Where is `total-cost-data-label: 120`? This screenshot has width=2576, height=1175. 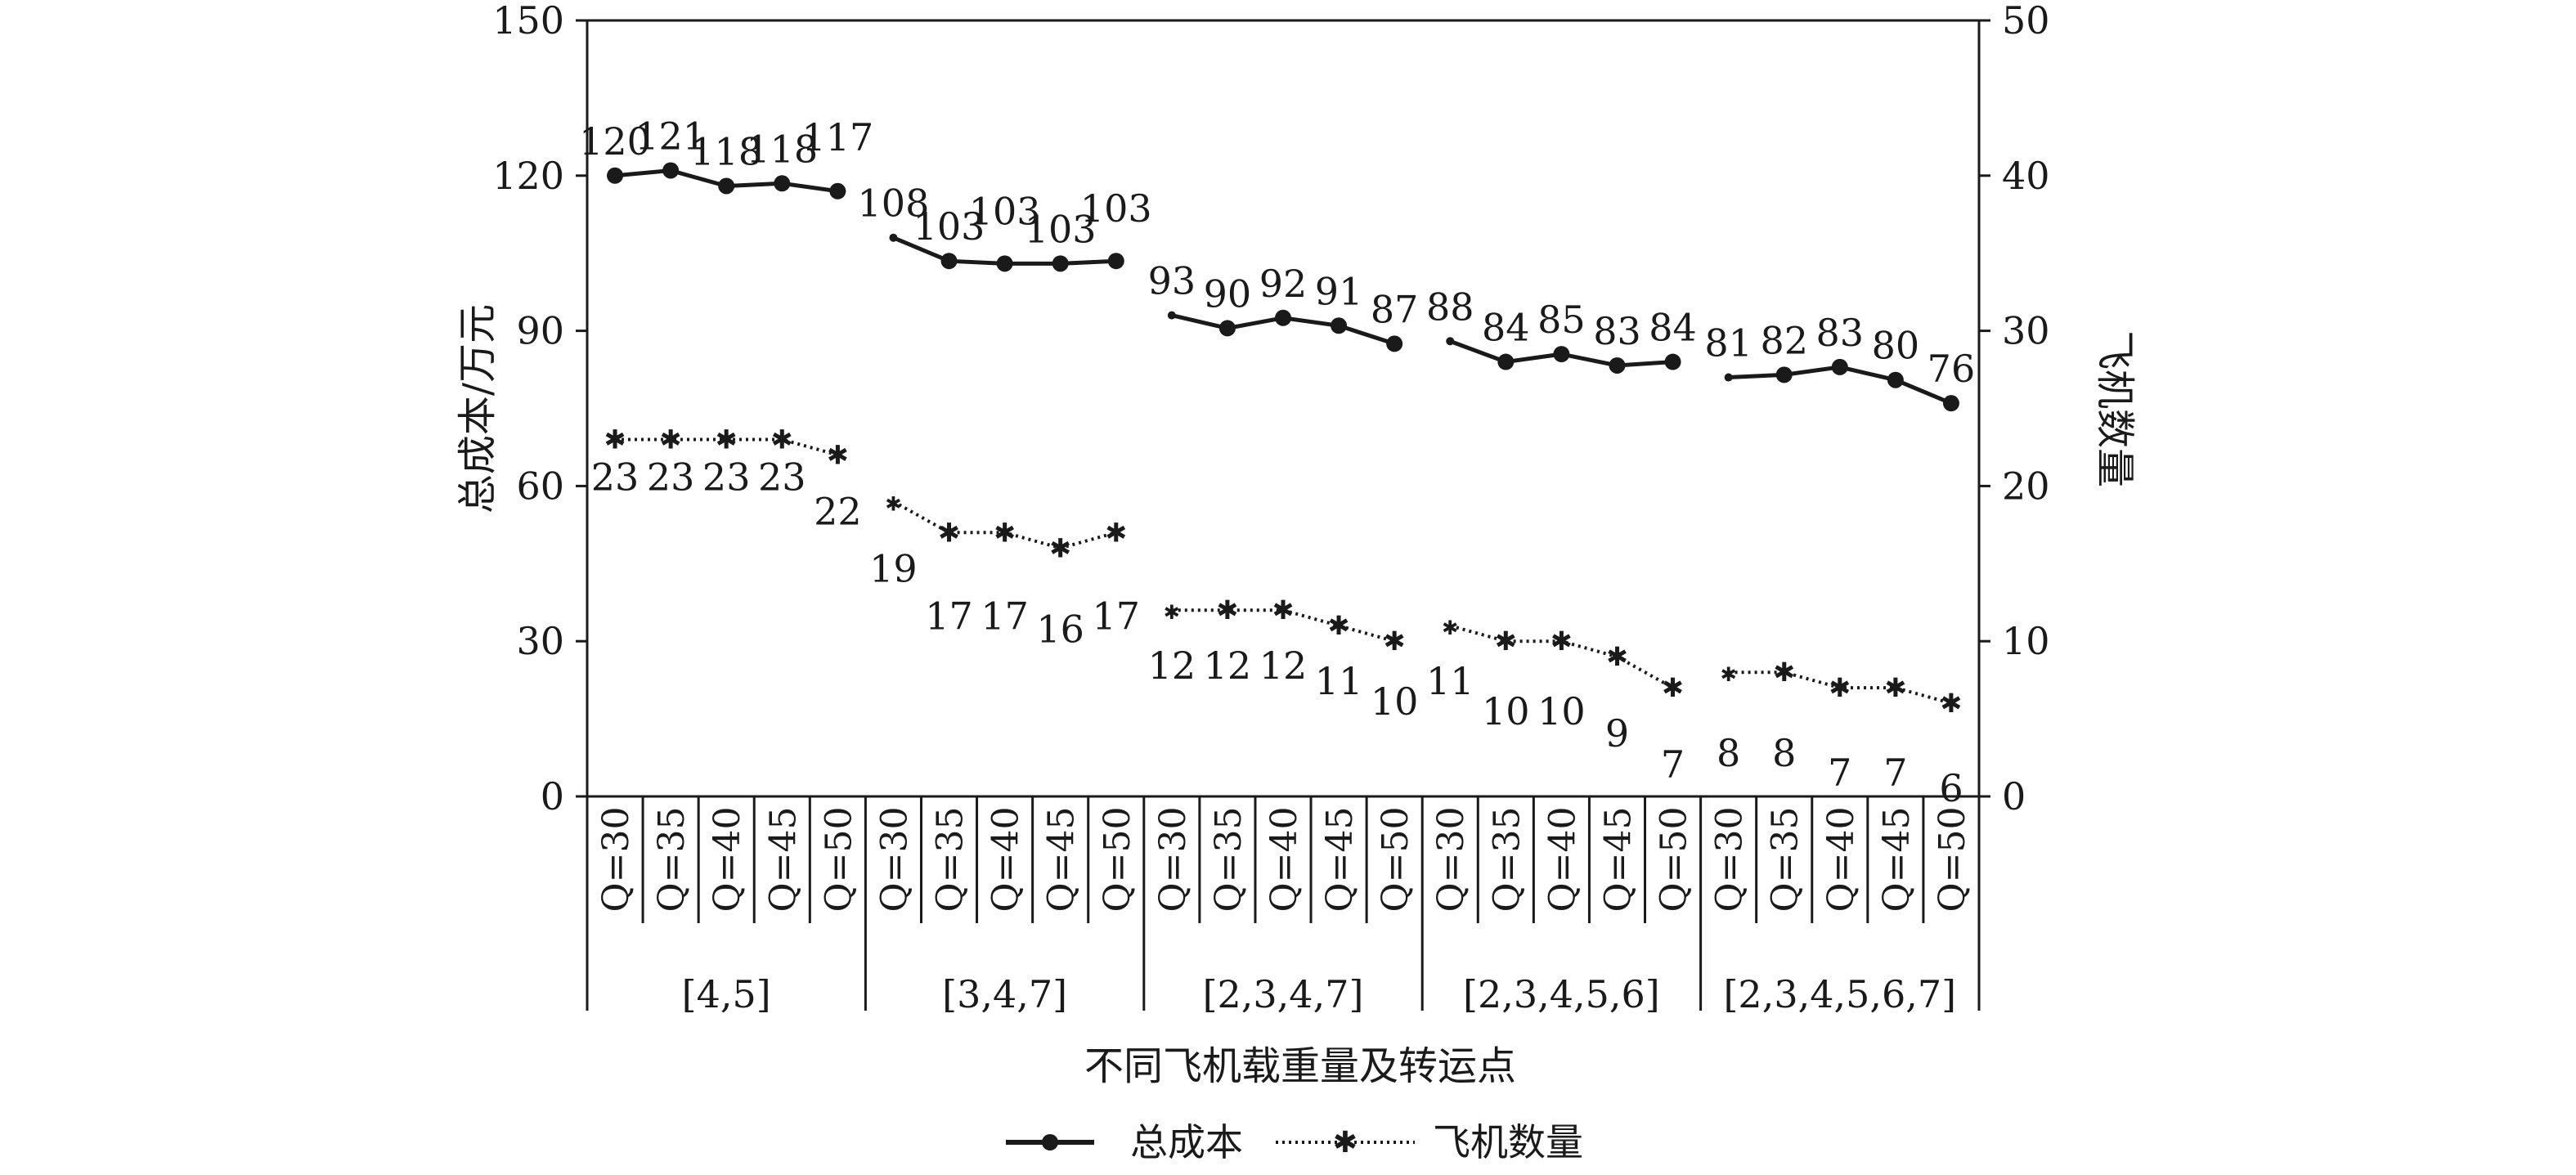 total-cost-data-label: 120 is located at coordinates (615, 141).